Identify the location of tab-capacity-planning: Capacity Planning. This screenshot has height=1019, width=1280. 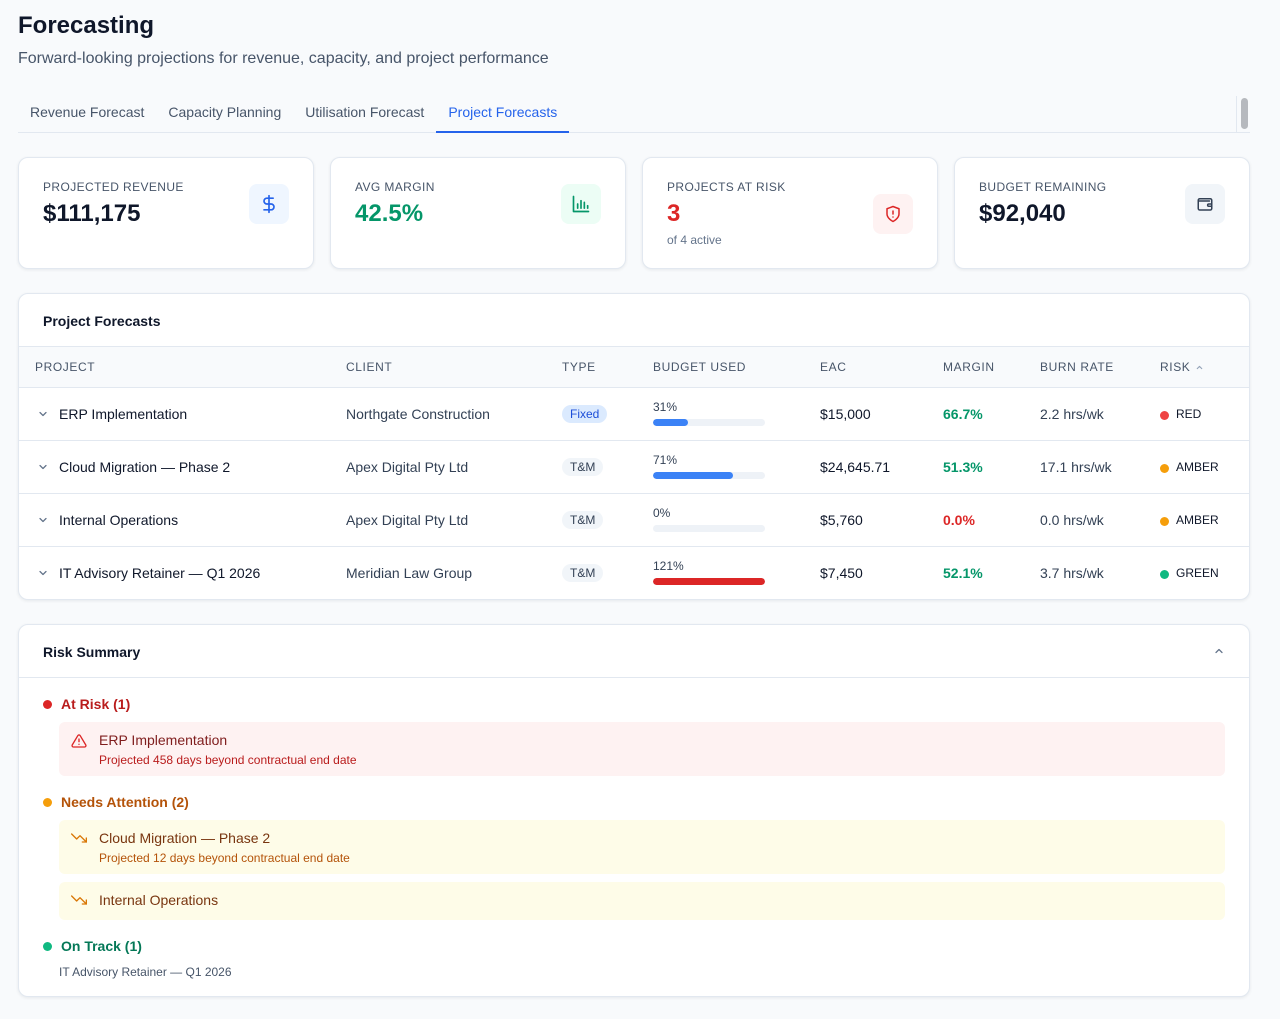
(225, 112).